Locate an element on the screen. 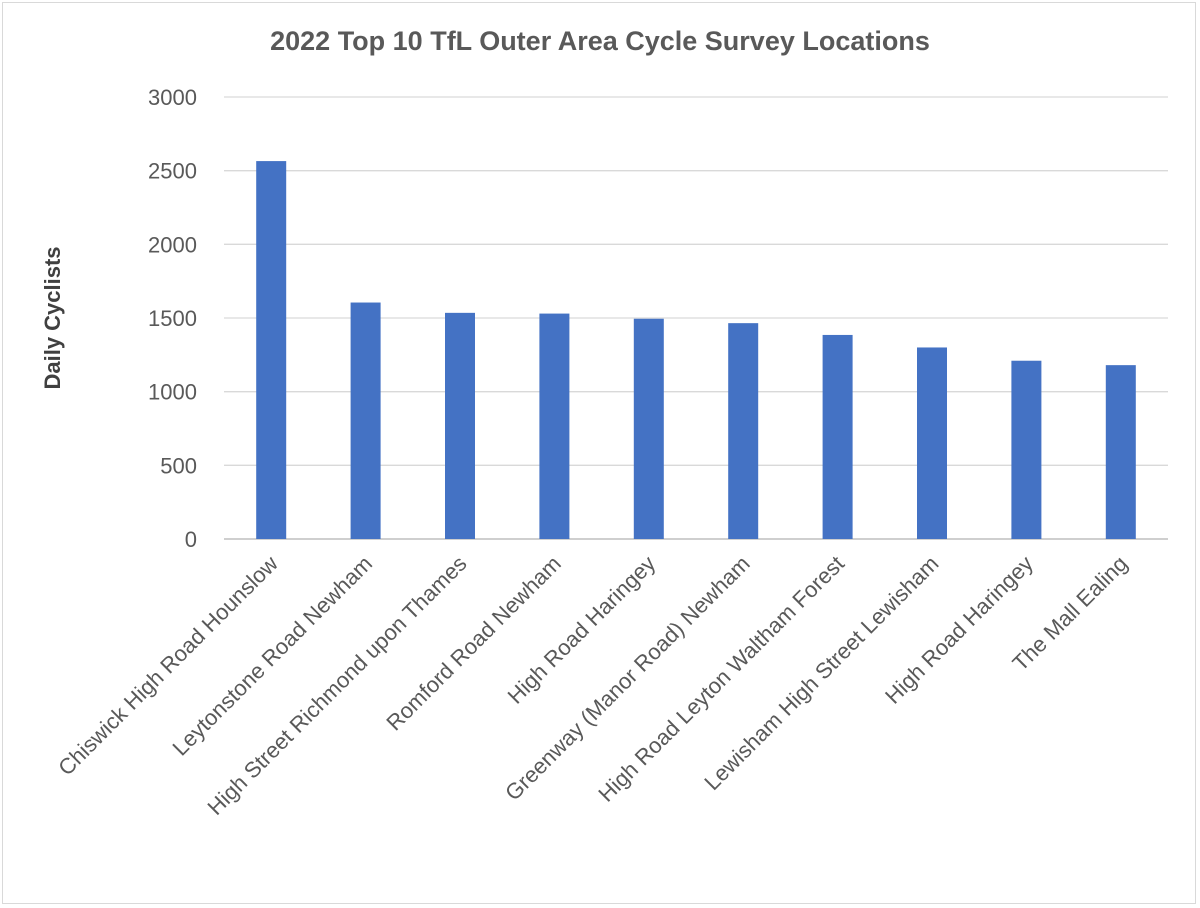 The width and height of the screenshot is (1200, 908). y-tick-label: 1500 is located at coordinates (172, 318).